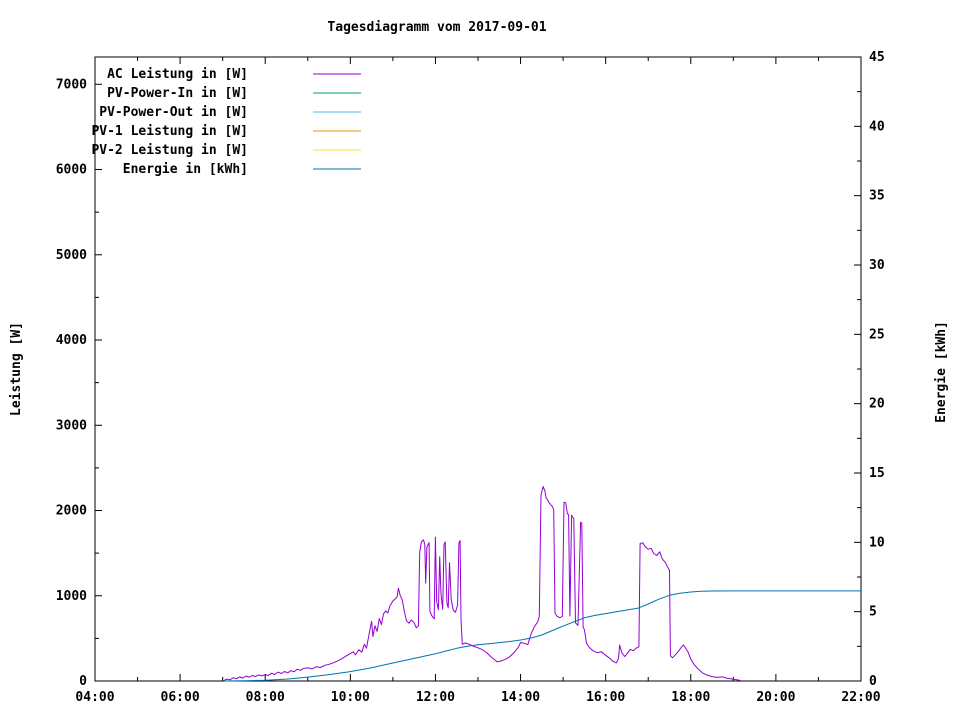 The width and height of the screenshot is (960, 720). What do you see at coordinates (169, 150) in the screenshot?
I see `legend-label: PV-2 Leistung in [W]` at bounding box center [169, 150].